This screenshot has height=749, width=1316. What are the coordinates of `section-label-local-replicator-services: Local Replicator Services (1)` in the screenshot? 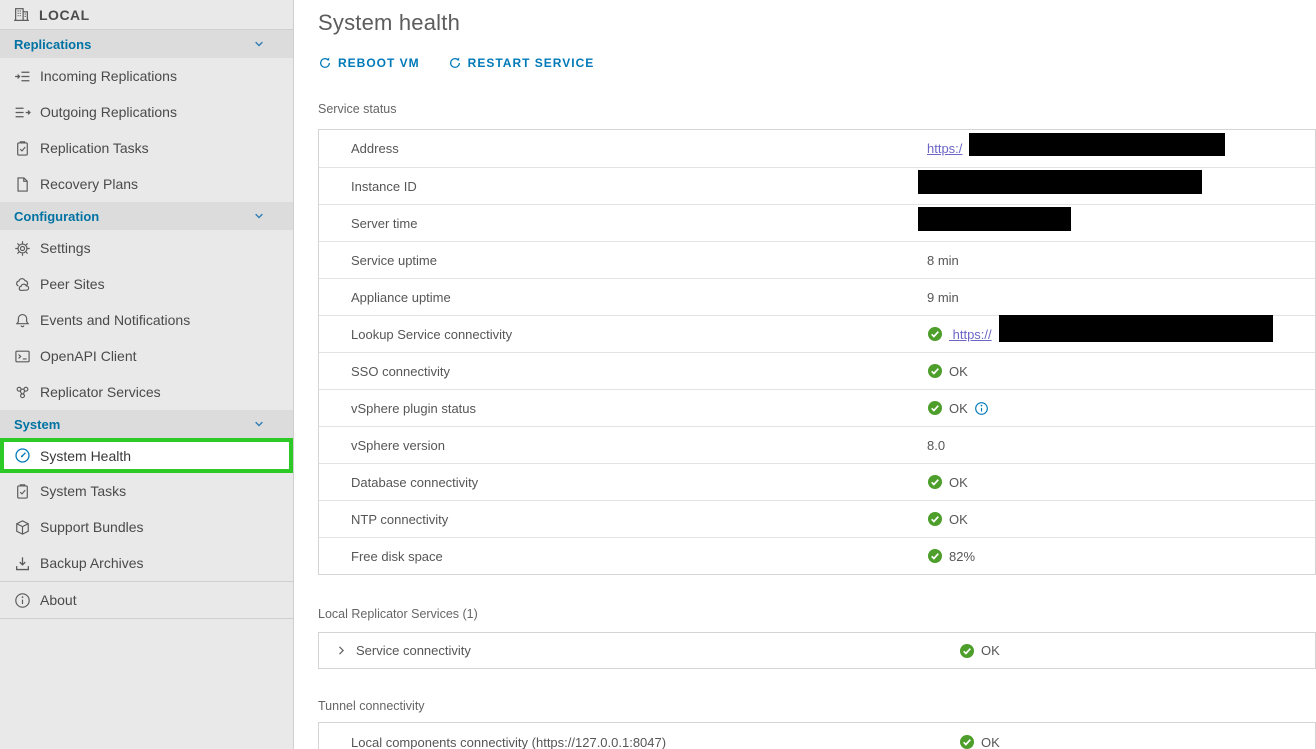 It's located at (398, 614).